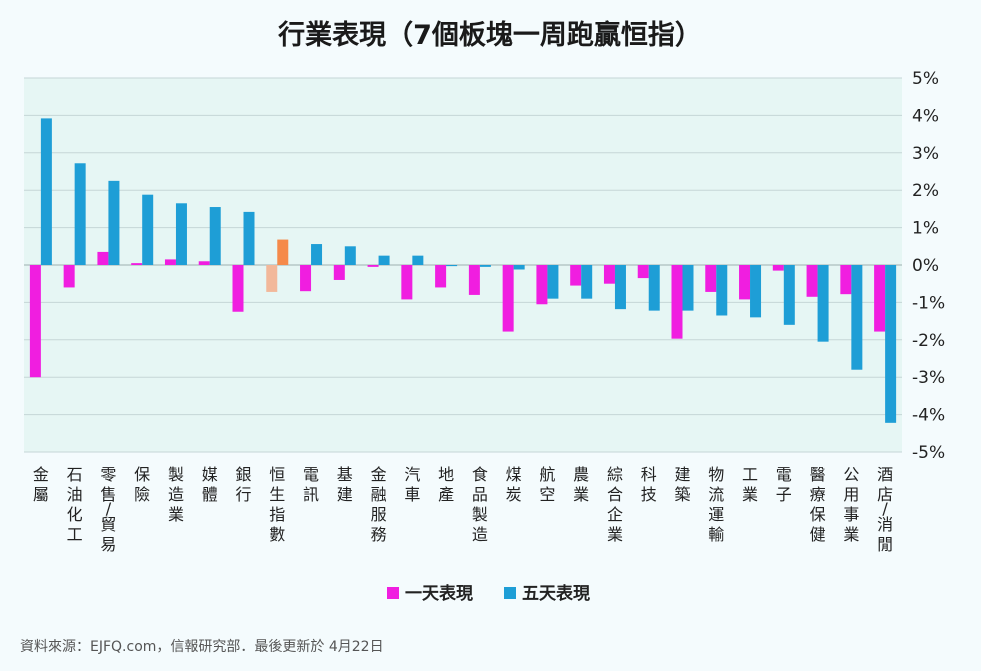 The width and height of the screenshot is (981, 671). Describe the element at coordinates (202, 647) in the screenshot. I see `source-note: 資料來源：EJFQ.com，信報研究部．最後更新於 4月22日` at that location.